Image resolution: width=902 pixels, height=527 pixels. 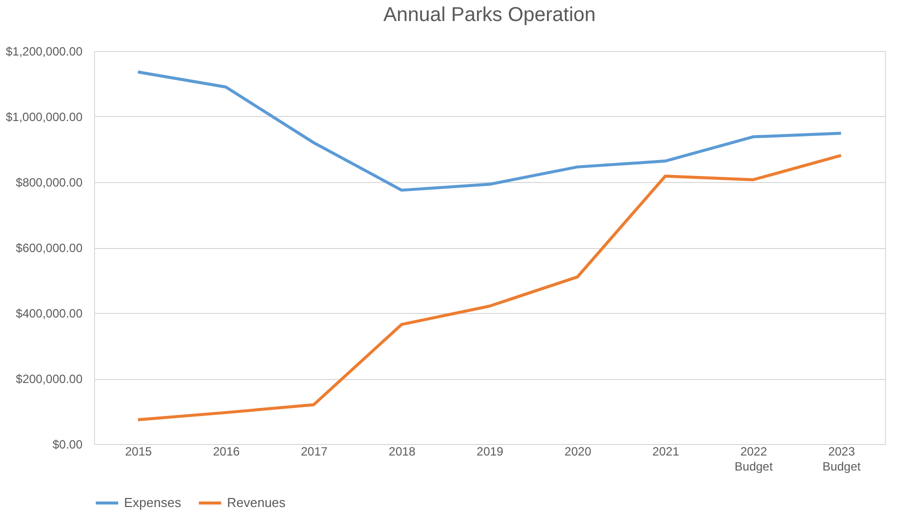 What do you see at coordinates (256, 502) in the screenshot?
I see `legend-label: Revenues` at bounding box center [256, 502].